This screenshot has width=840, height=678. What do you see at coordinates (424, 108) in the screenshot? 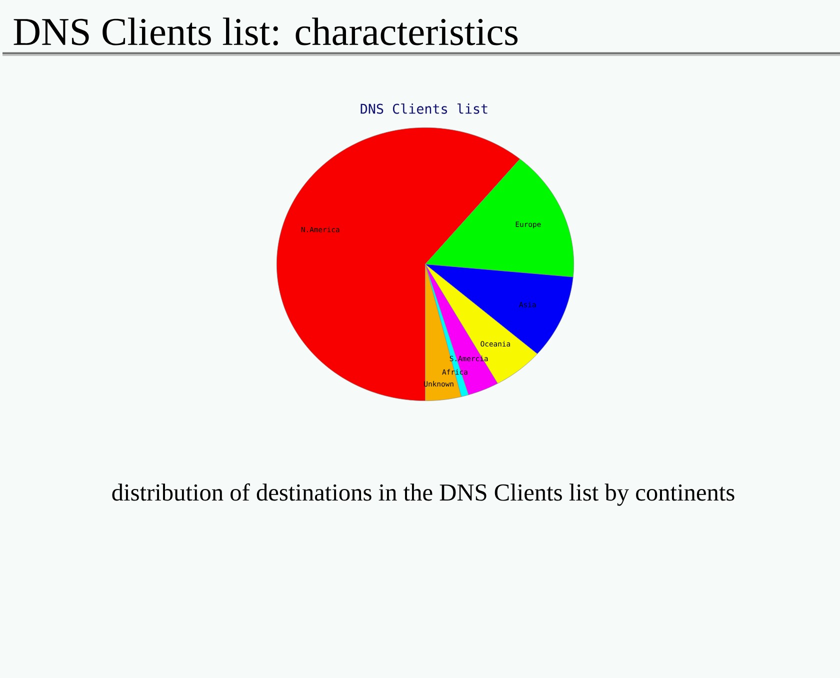
I see `chart-subtitle: DNS Clients list` at bounding box center [424, 108].